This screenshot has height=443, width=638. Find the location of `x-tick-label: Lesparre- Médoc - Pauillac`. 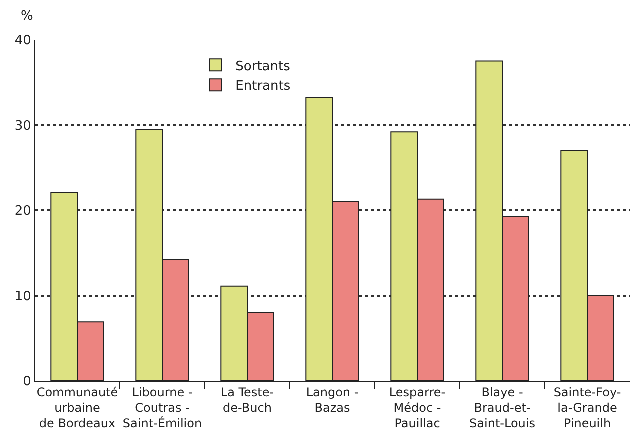

x-tick-label: Lesparre- Médoc - Pauillac is located at coordinates (417, 408).